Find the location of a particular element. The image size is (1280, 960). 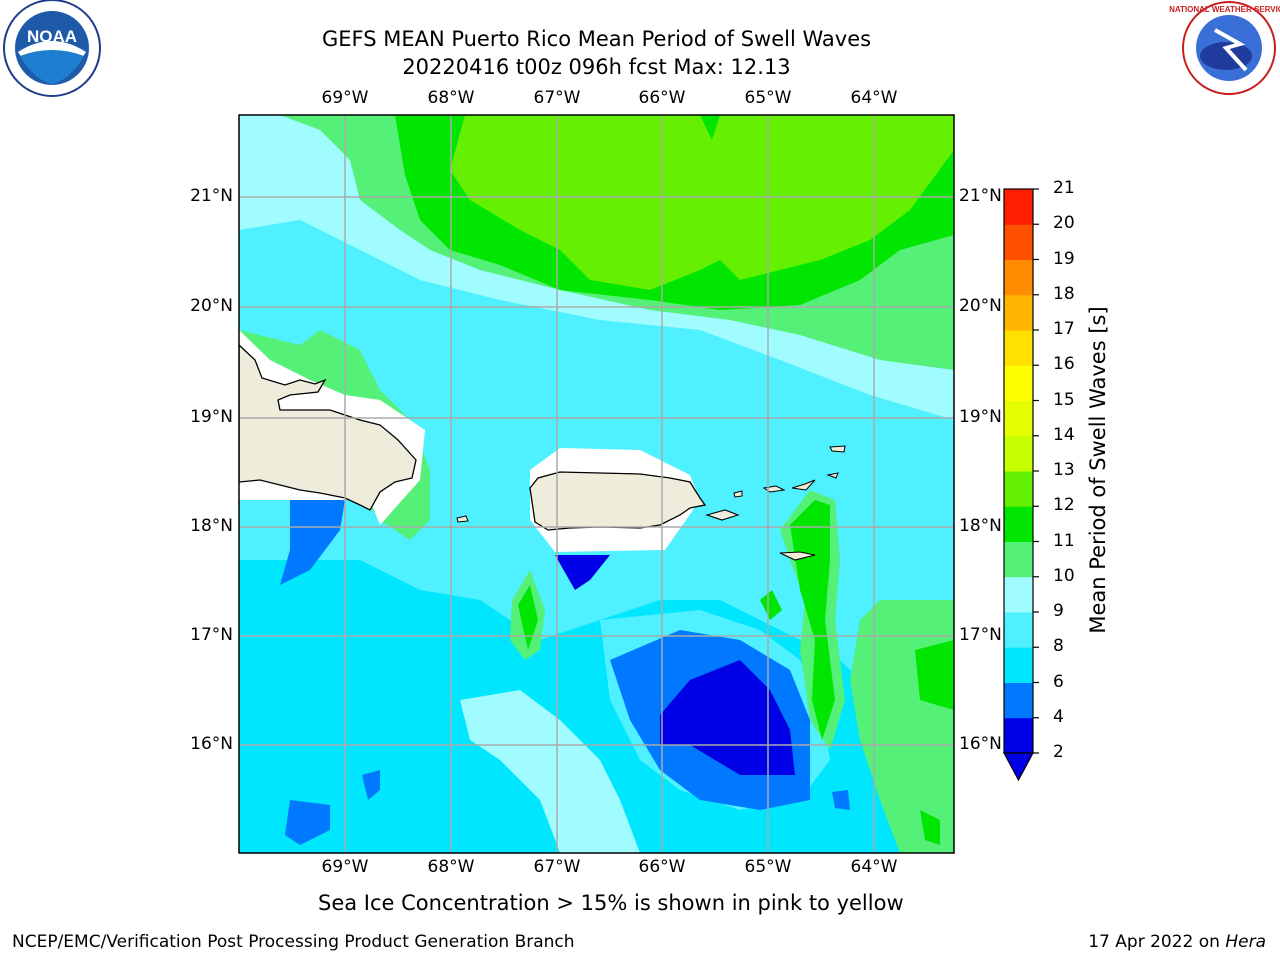

colorbar-tick-label: 15 is located at coordinates (1064, 399).